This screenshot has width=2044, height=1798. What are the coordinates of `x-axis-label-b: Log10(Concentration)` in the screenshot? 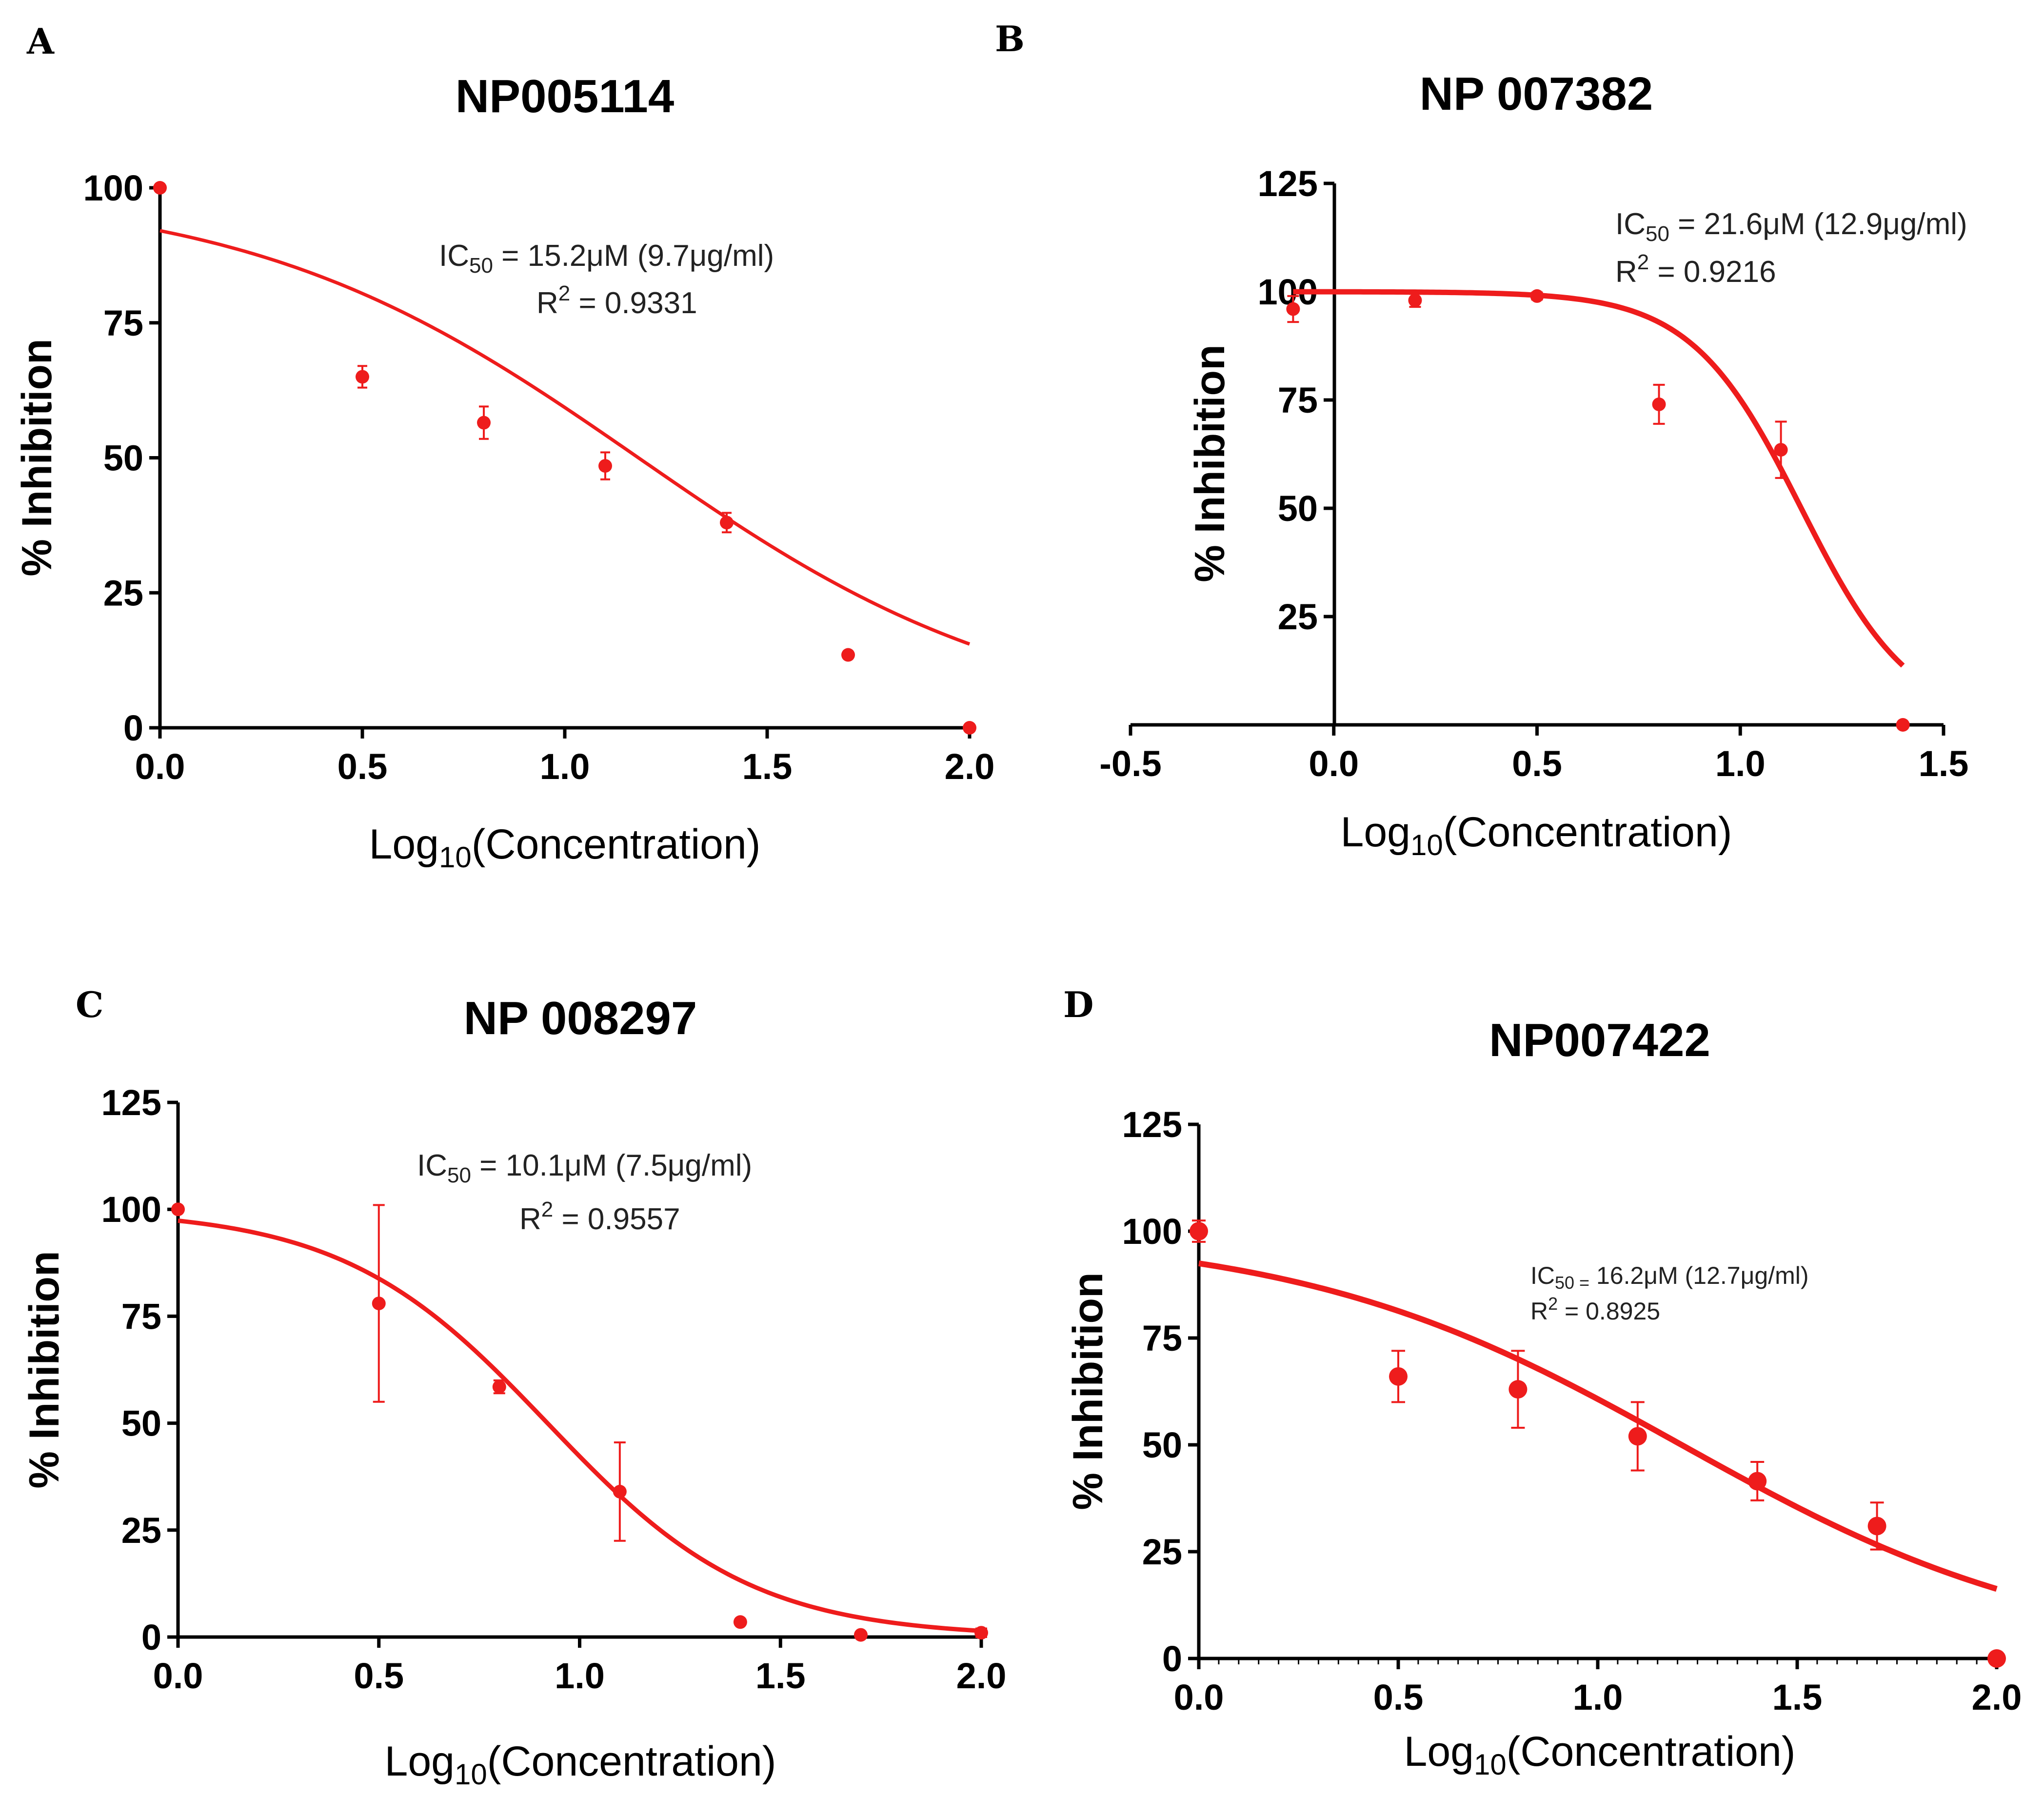 It's located at (1536, 835).